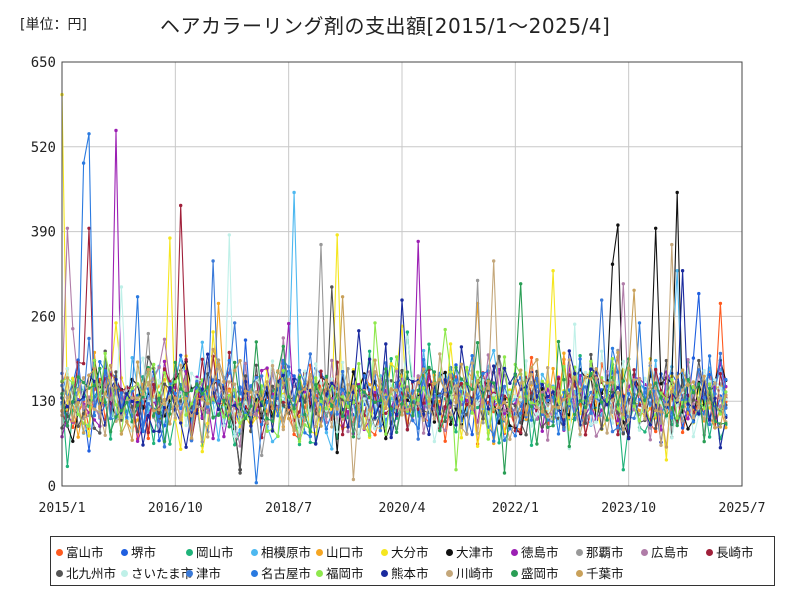 The width and height of the screenshot is (800, 600). I want to click on legend-label: 相模原市, so click(286, 552).